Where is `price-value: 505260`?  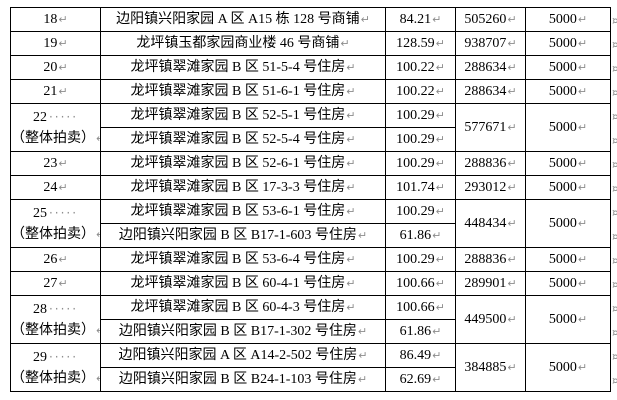
price-value: 505260 is located at coordinates (485, 19).